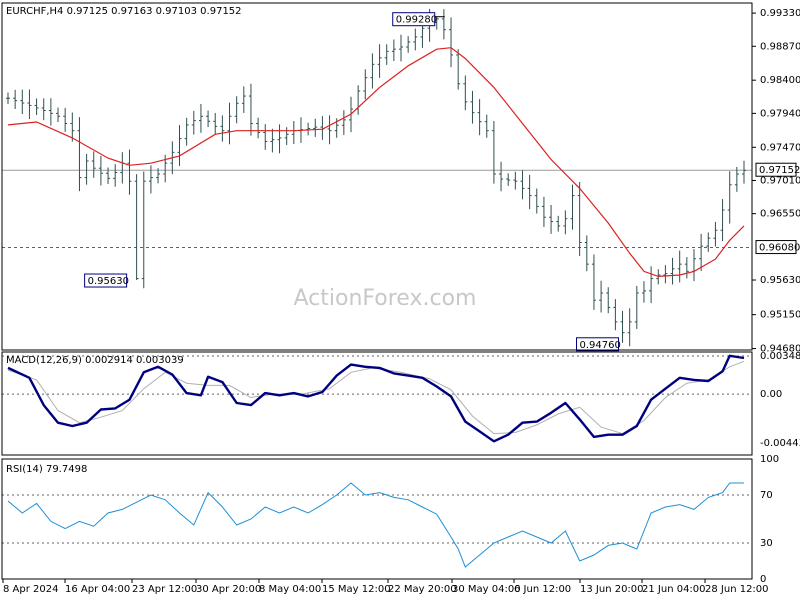 The image size is (800, 604). What do you see at coordinates (780, 280) in the screenshot?
I see `price-tick-label: 0.95630` at bounding box center [780, 280].